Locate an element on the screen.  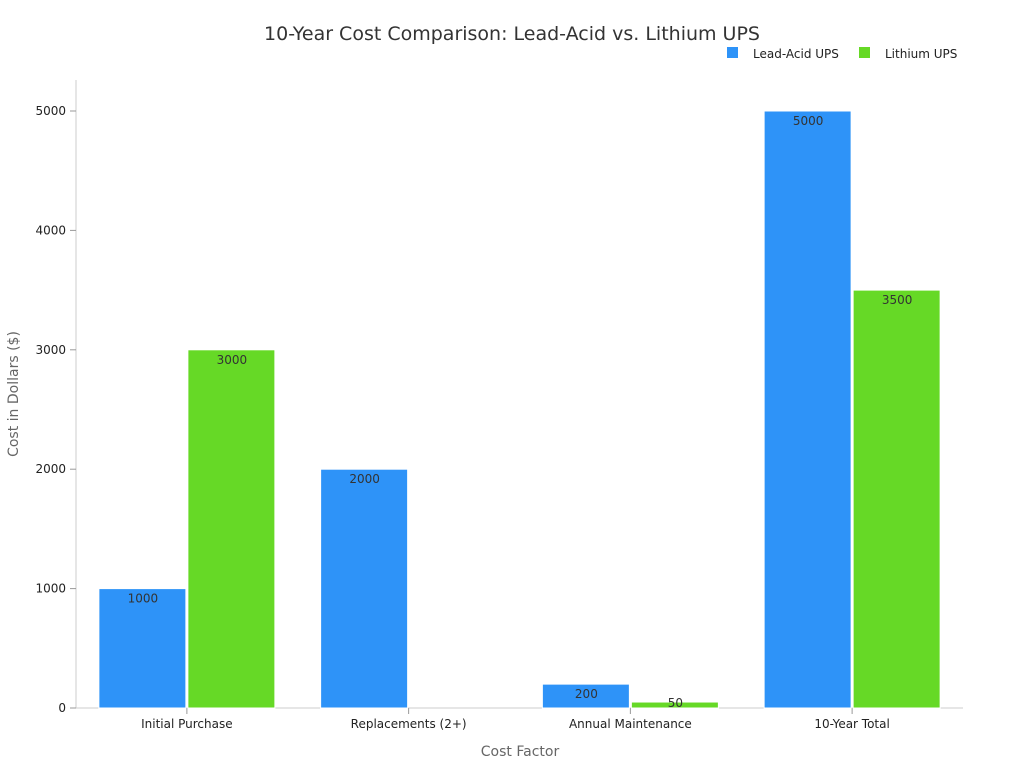
y-tick-label: 4000 is located at coordinates (50, 230).